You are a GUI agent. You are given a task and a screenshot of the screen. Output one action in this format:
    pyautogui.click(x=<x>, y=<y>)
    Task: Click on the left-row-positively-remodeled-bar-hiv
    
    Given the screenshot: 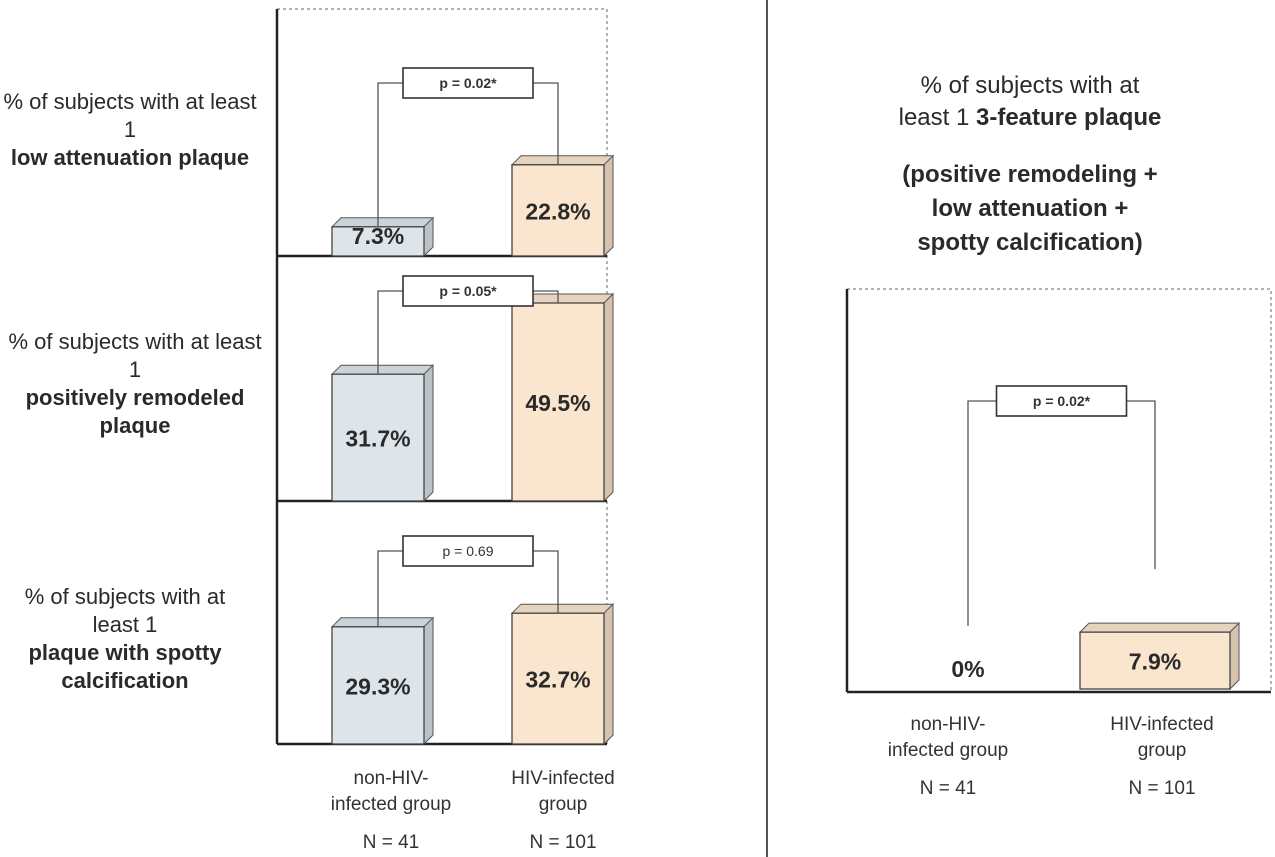 What is the action you would take?
    pyautogui.click(x=558, y=402)
    